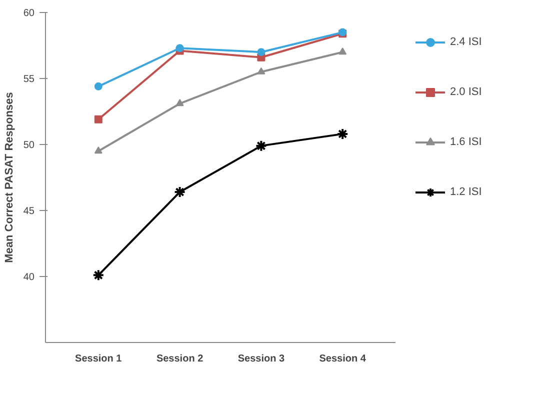 This screenshot has height=417, width=544. What do you see at coordinates (466, 192) in the screenshot?
I see `legend-label: 1.2 ISI` at bounding box center [466, 192].